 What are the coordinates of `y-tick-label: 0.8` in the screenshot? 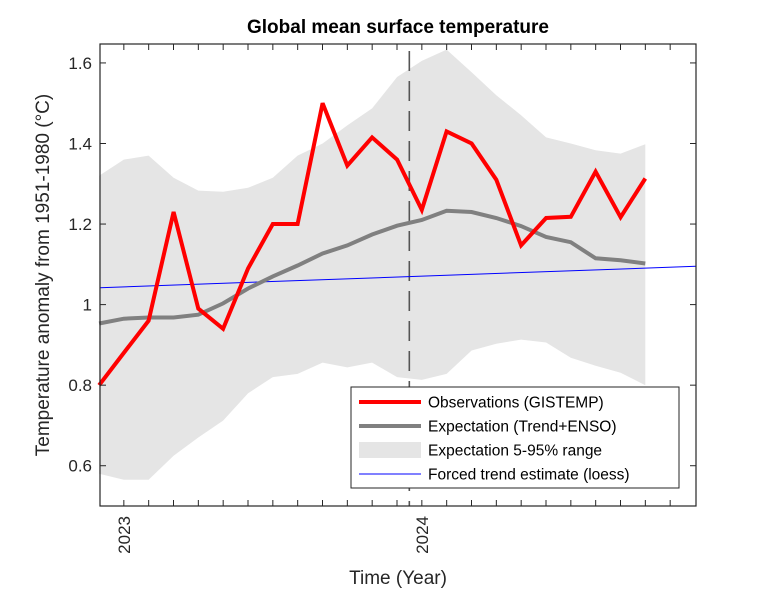 It's located at (80, 385).